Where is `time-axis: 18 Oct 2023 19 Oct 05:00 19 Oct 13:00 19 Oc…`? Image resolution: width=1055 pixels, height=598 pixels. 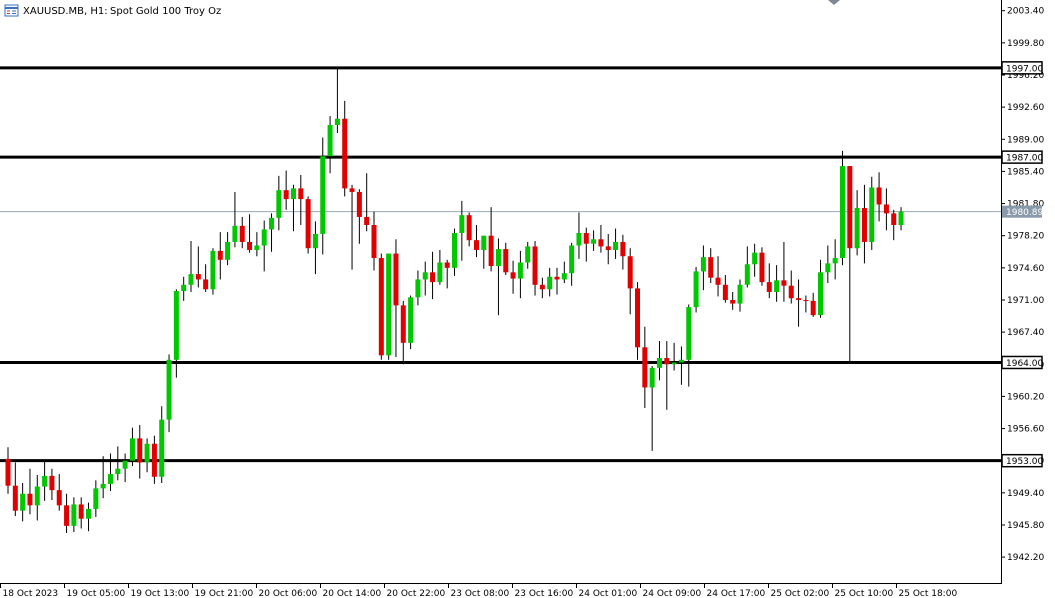 time-axis: 18 Oct 2023 19 Oct 05:00 19 Oct 13:00 19 Oc… is located at coordinates (479, 590).